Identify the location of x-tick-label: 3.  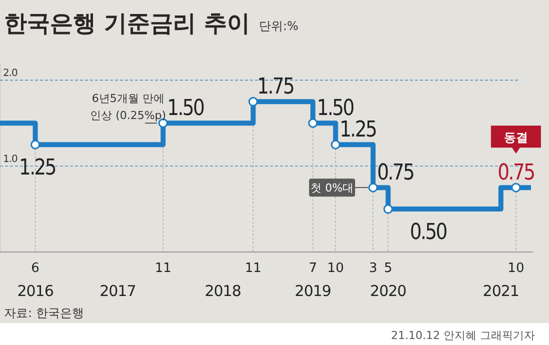
(373, 268).